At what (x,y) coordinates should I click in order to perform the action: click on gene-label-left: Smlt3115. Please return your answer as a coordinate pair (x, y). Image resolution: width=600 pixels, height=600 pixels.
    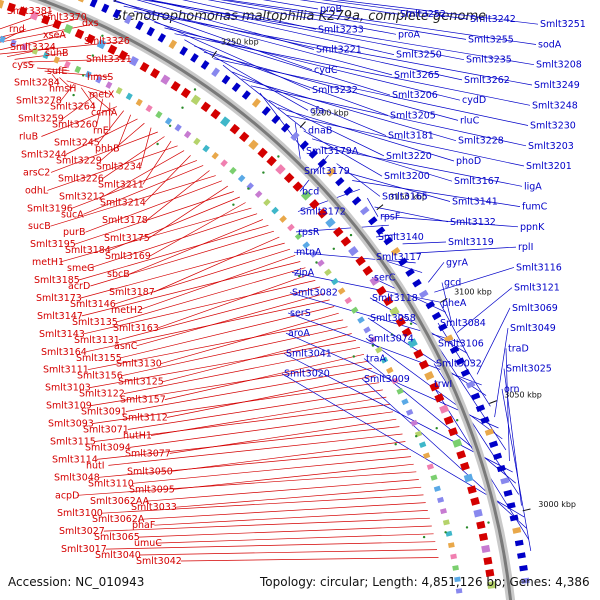
    Looking at the image, I should click on (73, 442).